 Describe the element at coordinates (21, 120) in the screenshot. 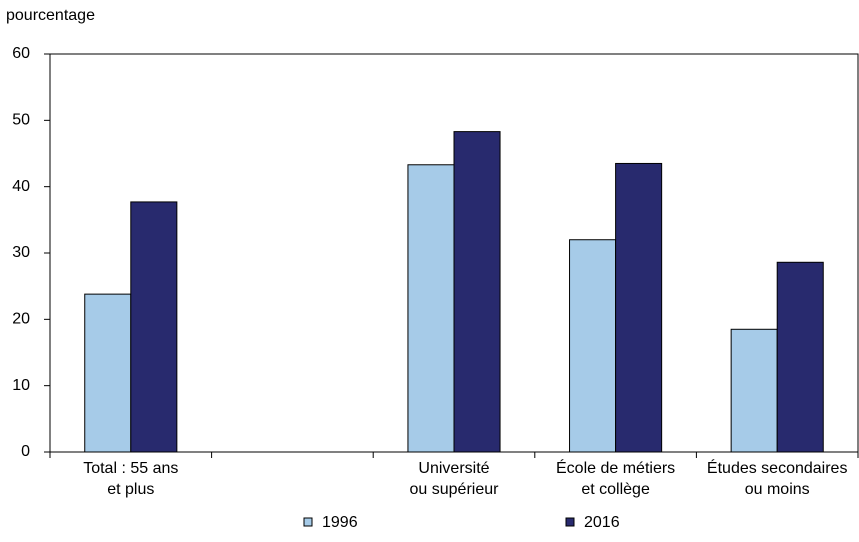

I see `y-tick-label: 50` at that location.